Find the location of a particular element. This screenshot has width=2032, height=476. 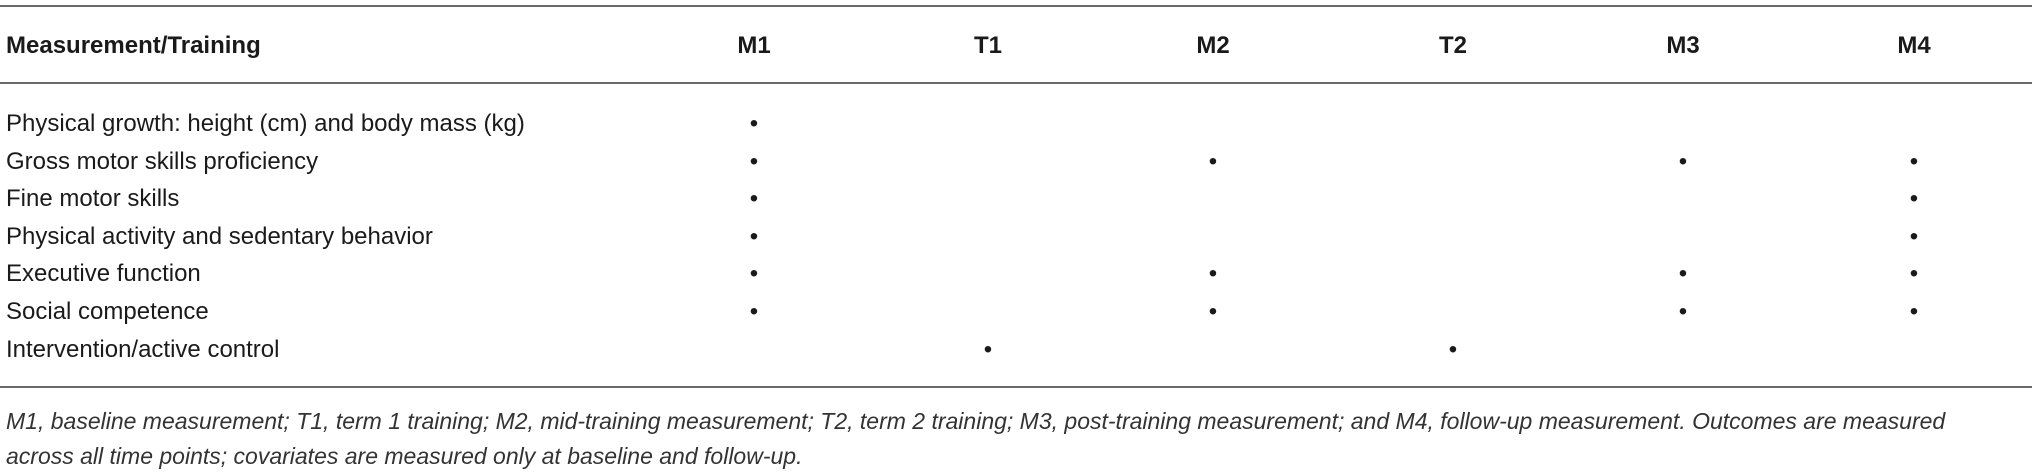

header-cell: M3 is located at coordinates (1683, 45).